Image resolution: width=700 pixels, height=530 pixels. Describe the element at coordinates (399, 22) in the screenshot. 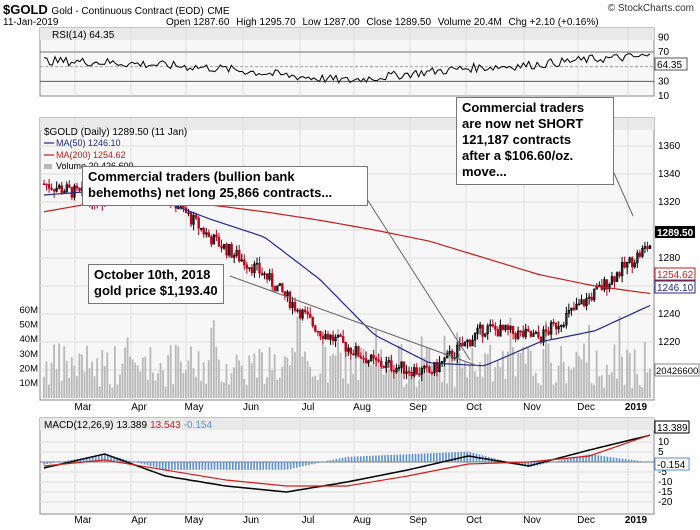

I see `quote-close: Close 1289.50` at that location.